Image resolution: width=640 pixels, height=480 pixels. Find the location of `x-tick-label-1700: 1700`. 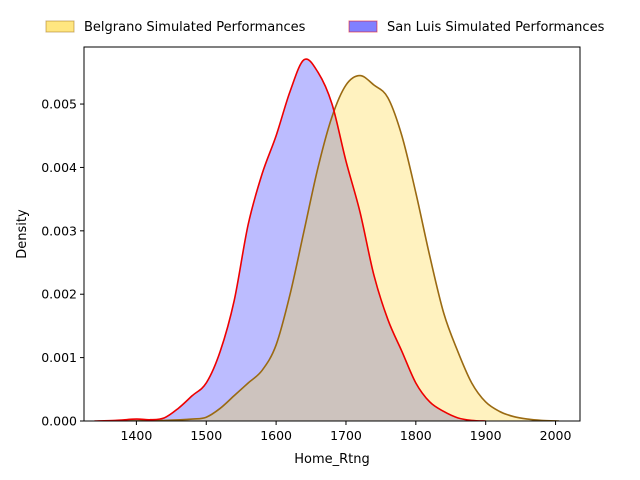

x-tick-label-1700: 1700 is located at coordinates (346, 435).